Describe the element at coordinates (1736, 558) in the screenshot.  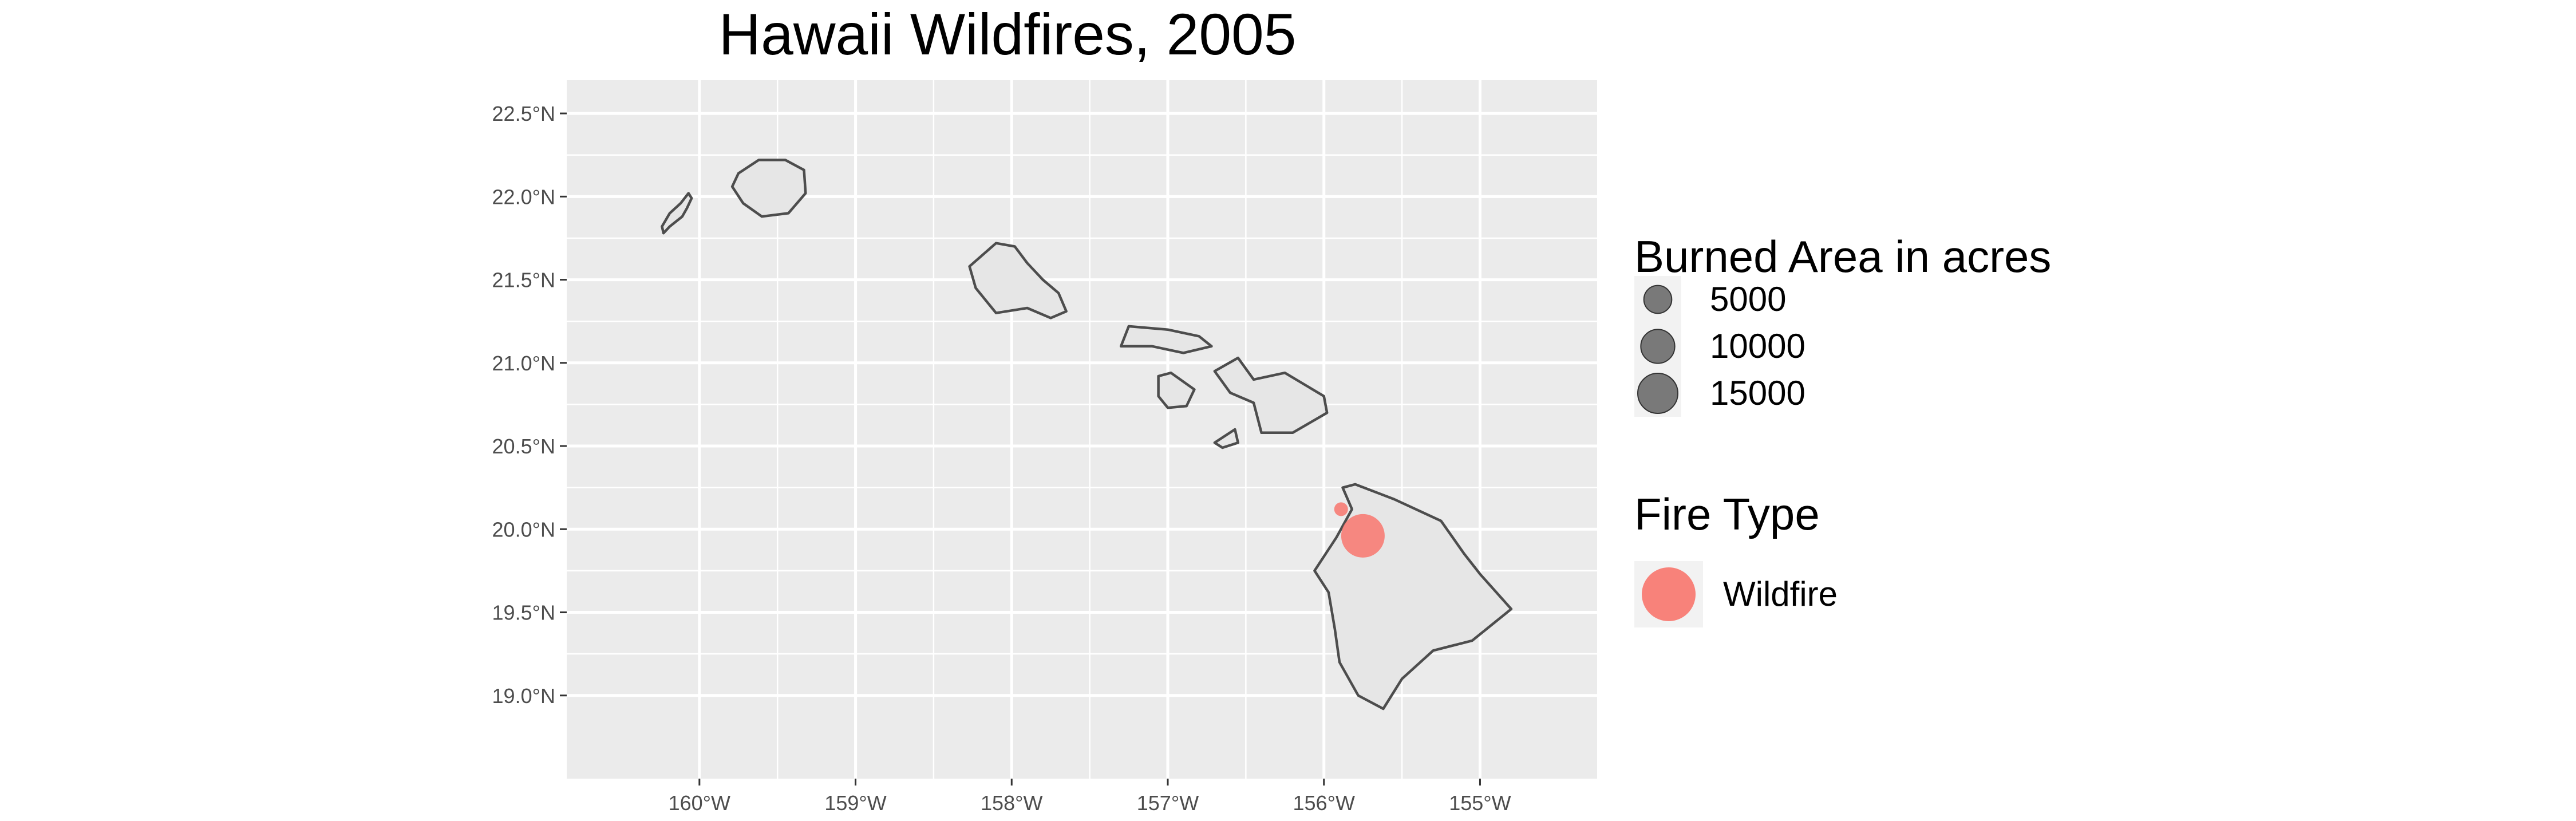
I see `color-legend: Fire Type Wildfire` at that location.